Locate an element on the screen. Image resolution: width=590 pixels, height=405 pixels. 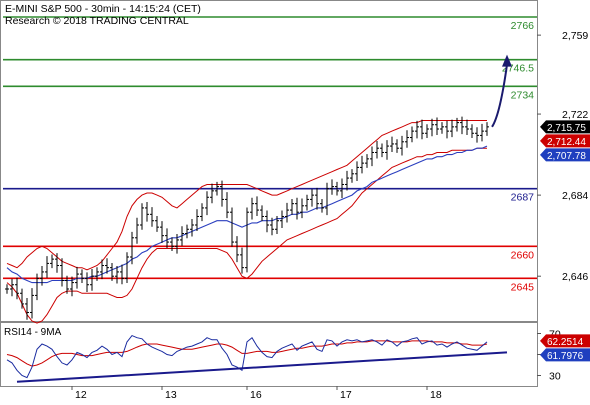
projection-arrow-shaft is located at coordinates (499, 96).